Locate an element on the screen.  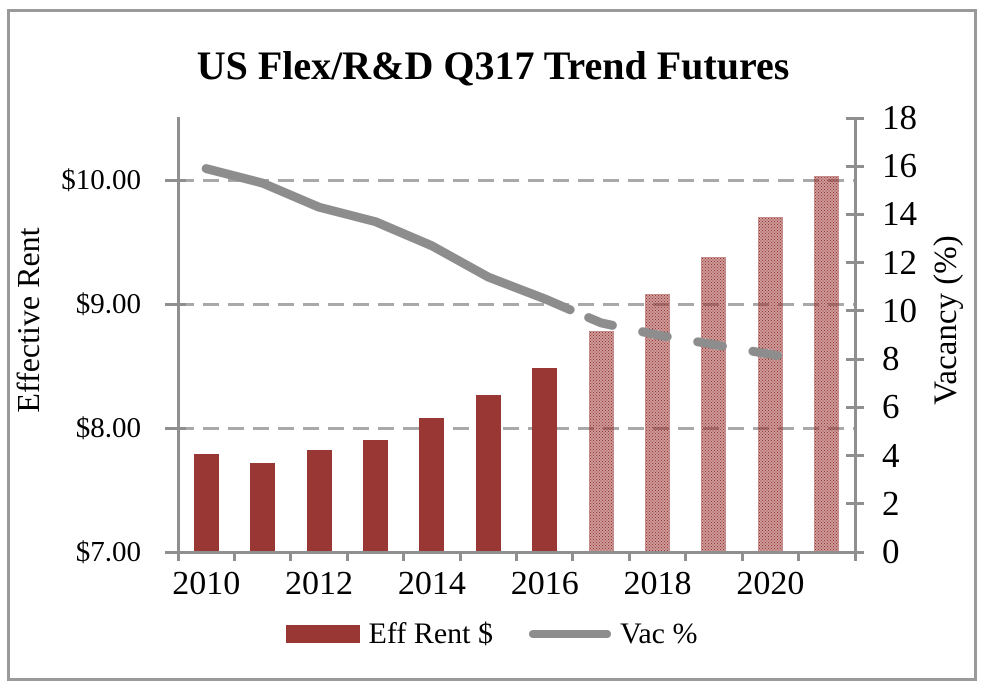
bar-2012 is located at coordinates (319, 501).